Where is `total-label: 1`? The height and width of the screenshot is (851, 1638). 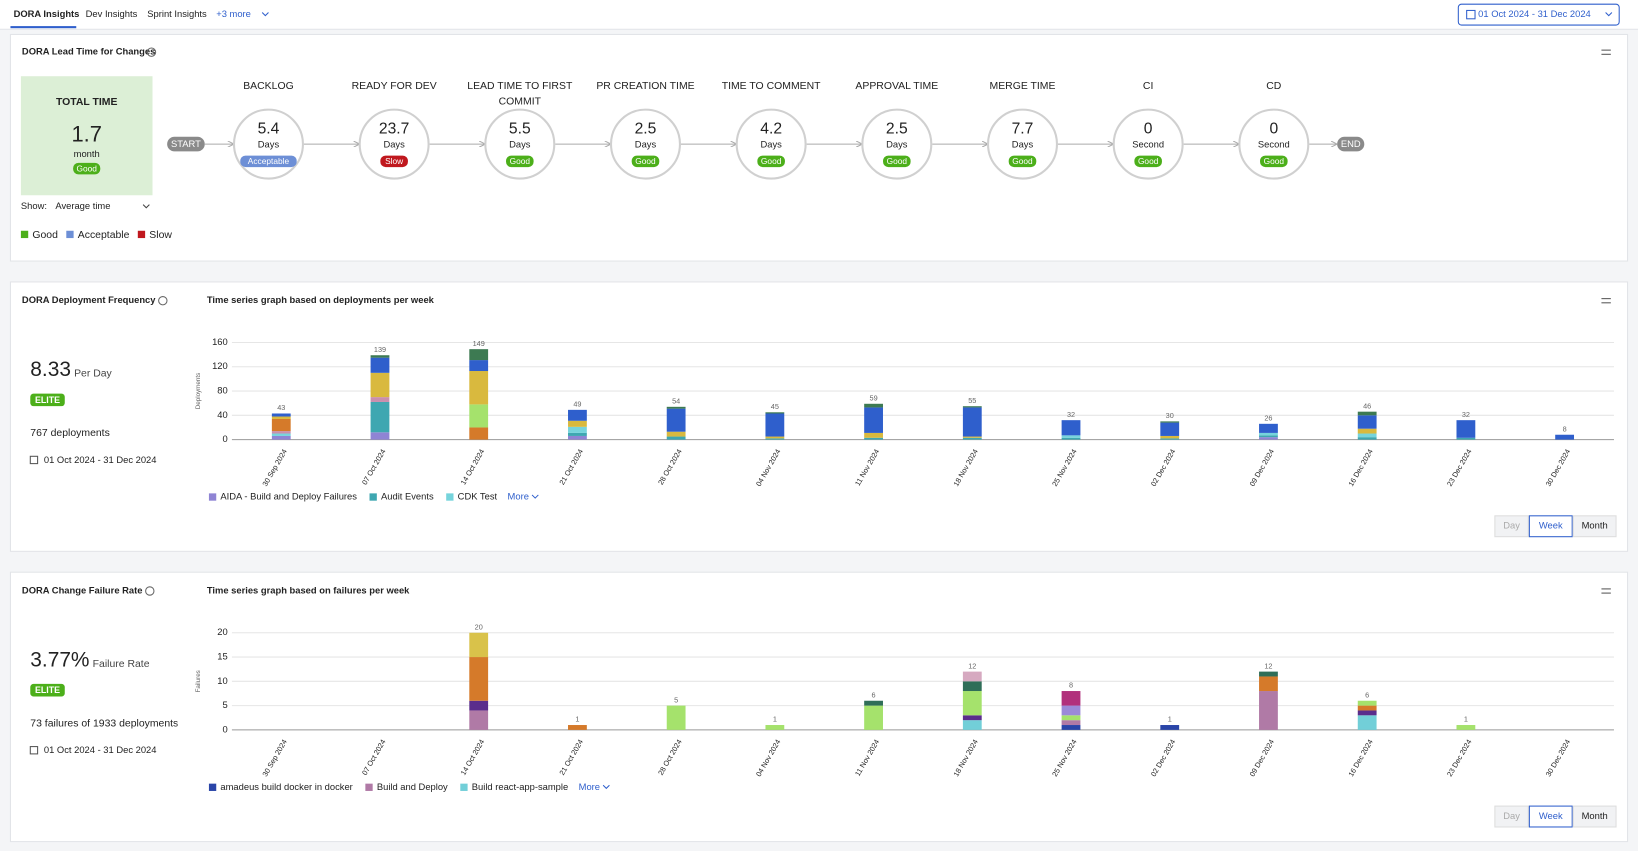 total-label: 1 is located at coordinates (1170, 719).